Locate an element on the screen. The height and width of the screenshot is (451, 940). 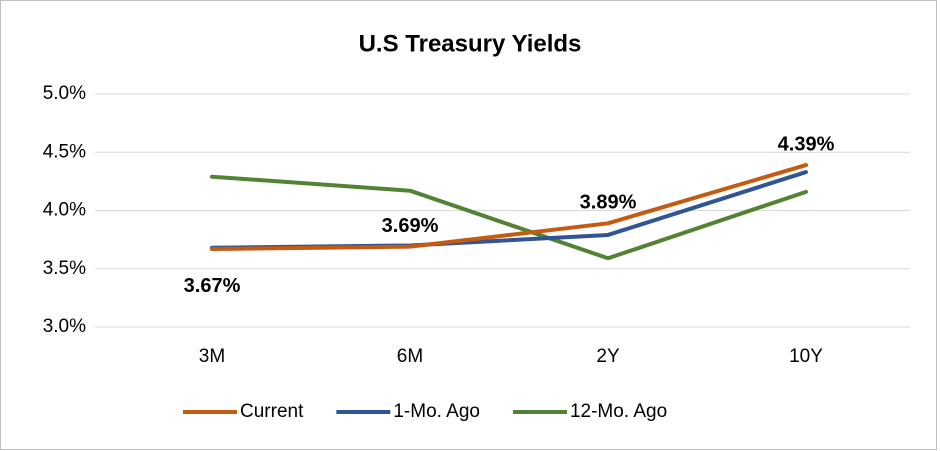
y-tick-label: 4.5% is located at coordinates (64, 151).